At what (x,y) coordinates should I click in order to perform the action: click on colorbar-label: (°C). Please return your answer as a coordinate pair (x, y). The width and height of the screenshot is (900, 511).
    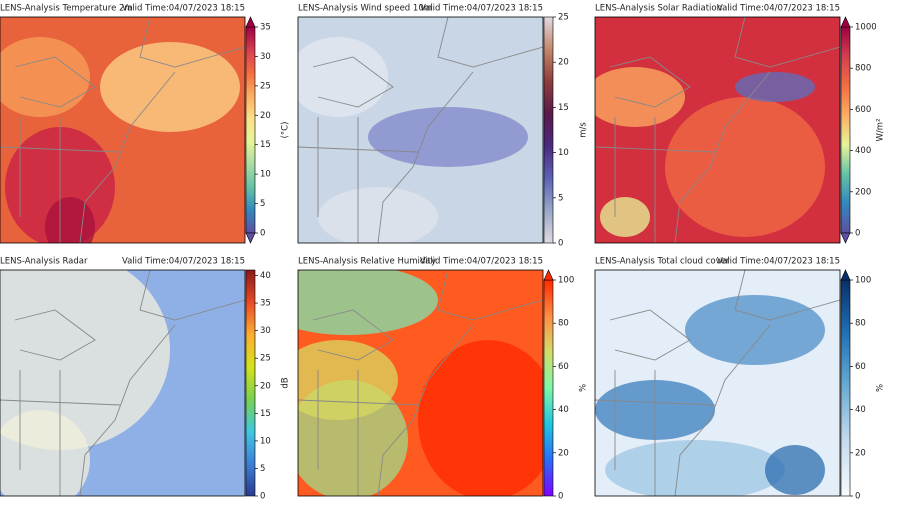
    Looking at the image, I should click on (286, 130).